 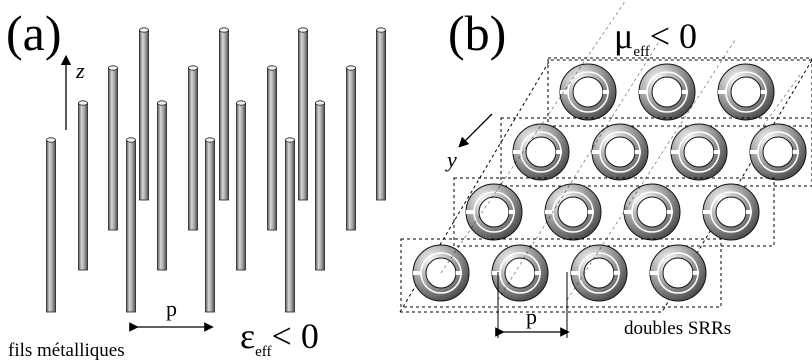 What do you see at coordinates (451, 159) in the screenshot?
I see `y-axis-label: y` at bounding box center [451, 159].